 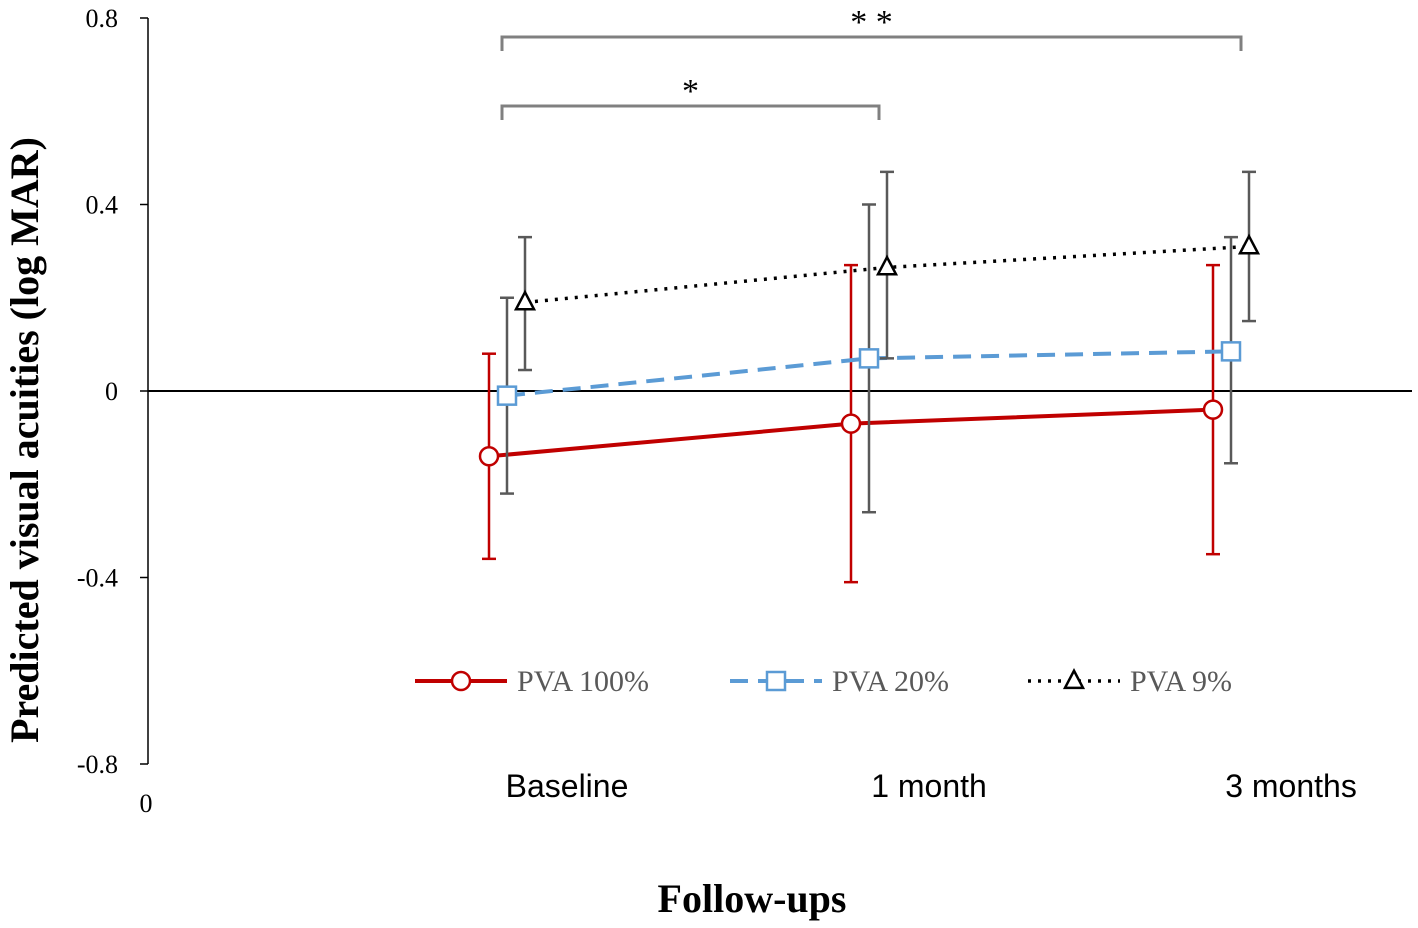 I want to click on x-origin-label: 0, so click(x=146, y=803).